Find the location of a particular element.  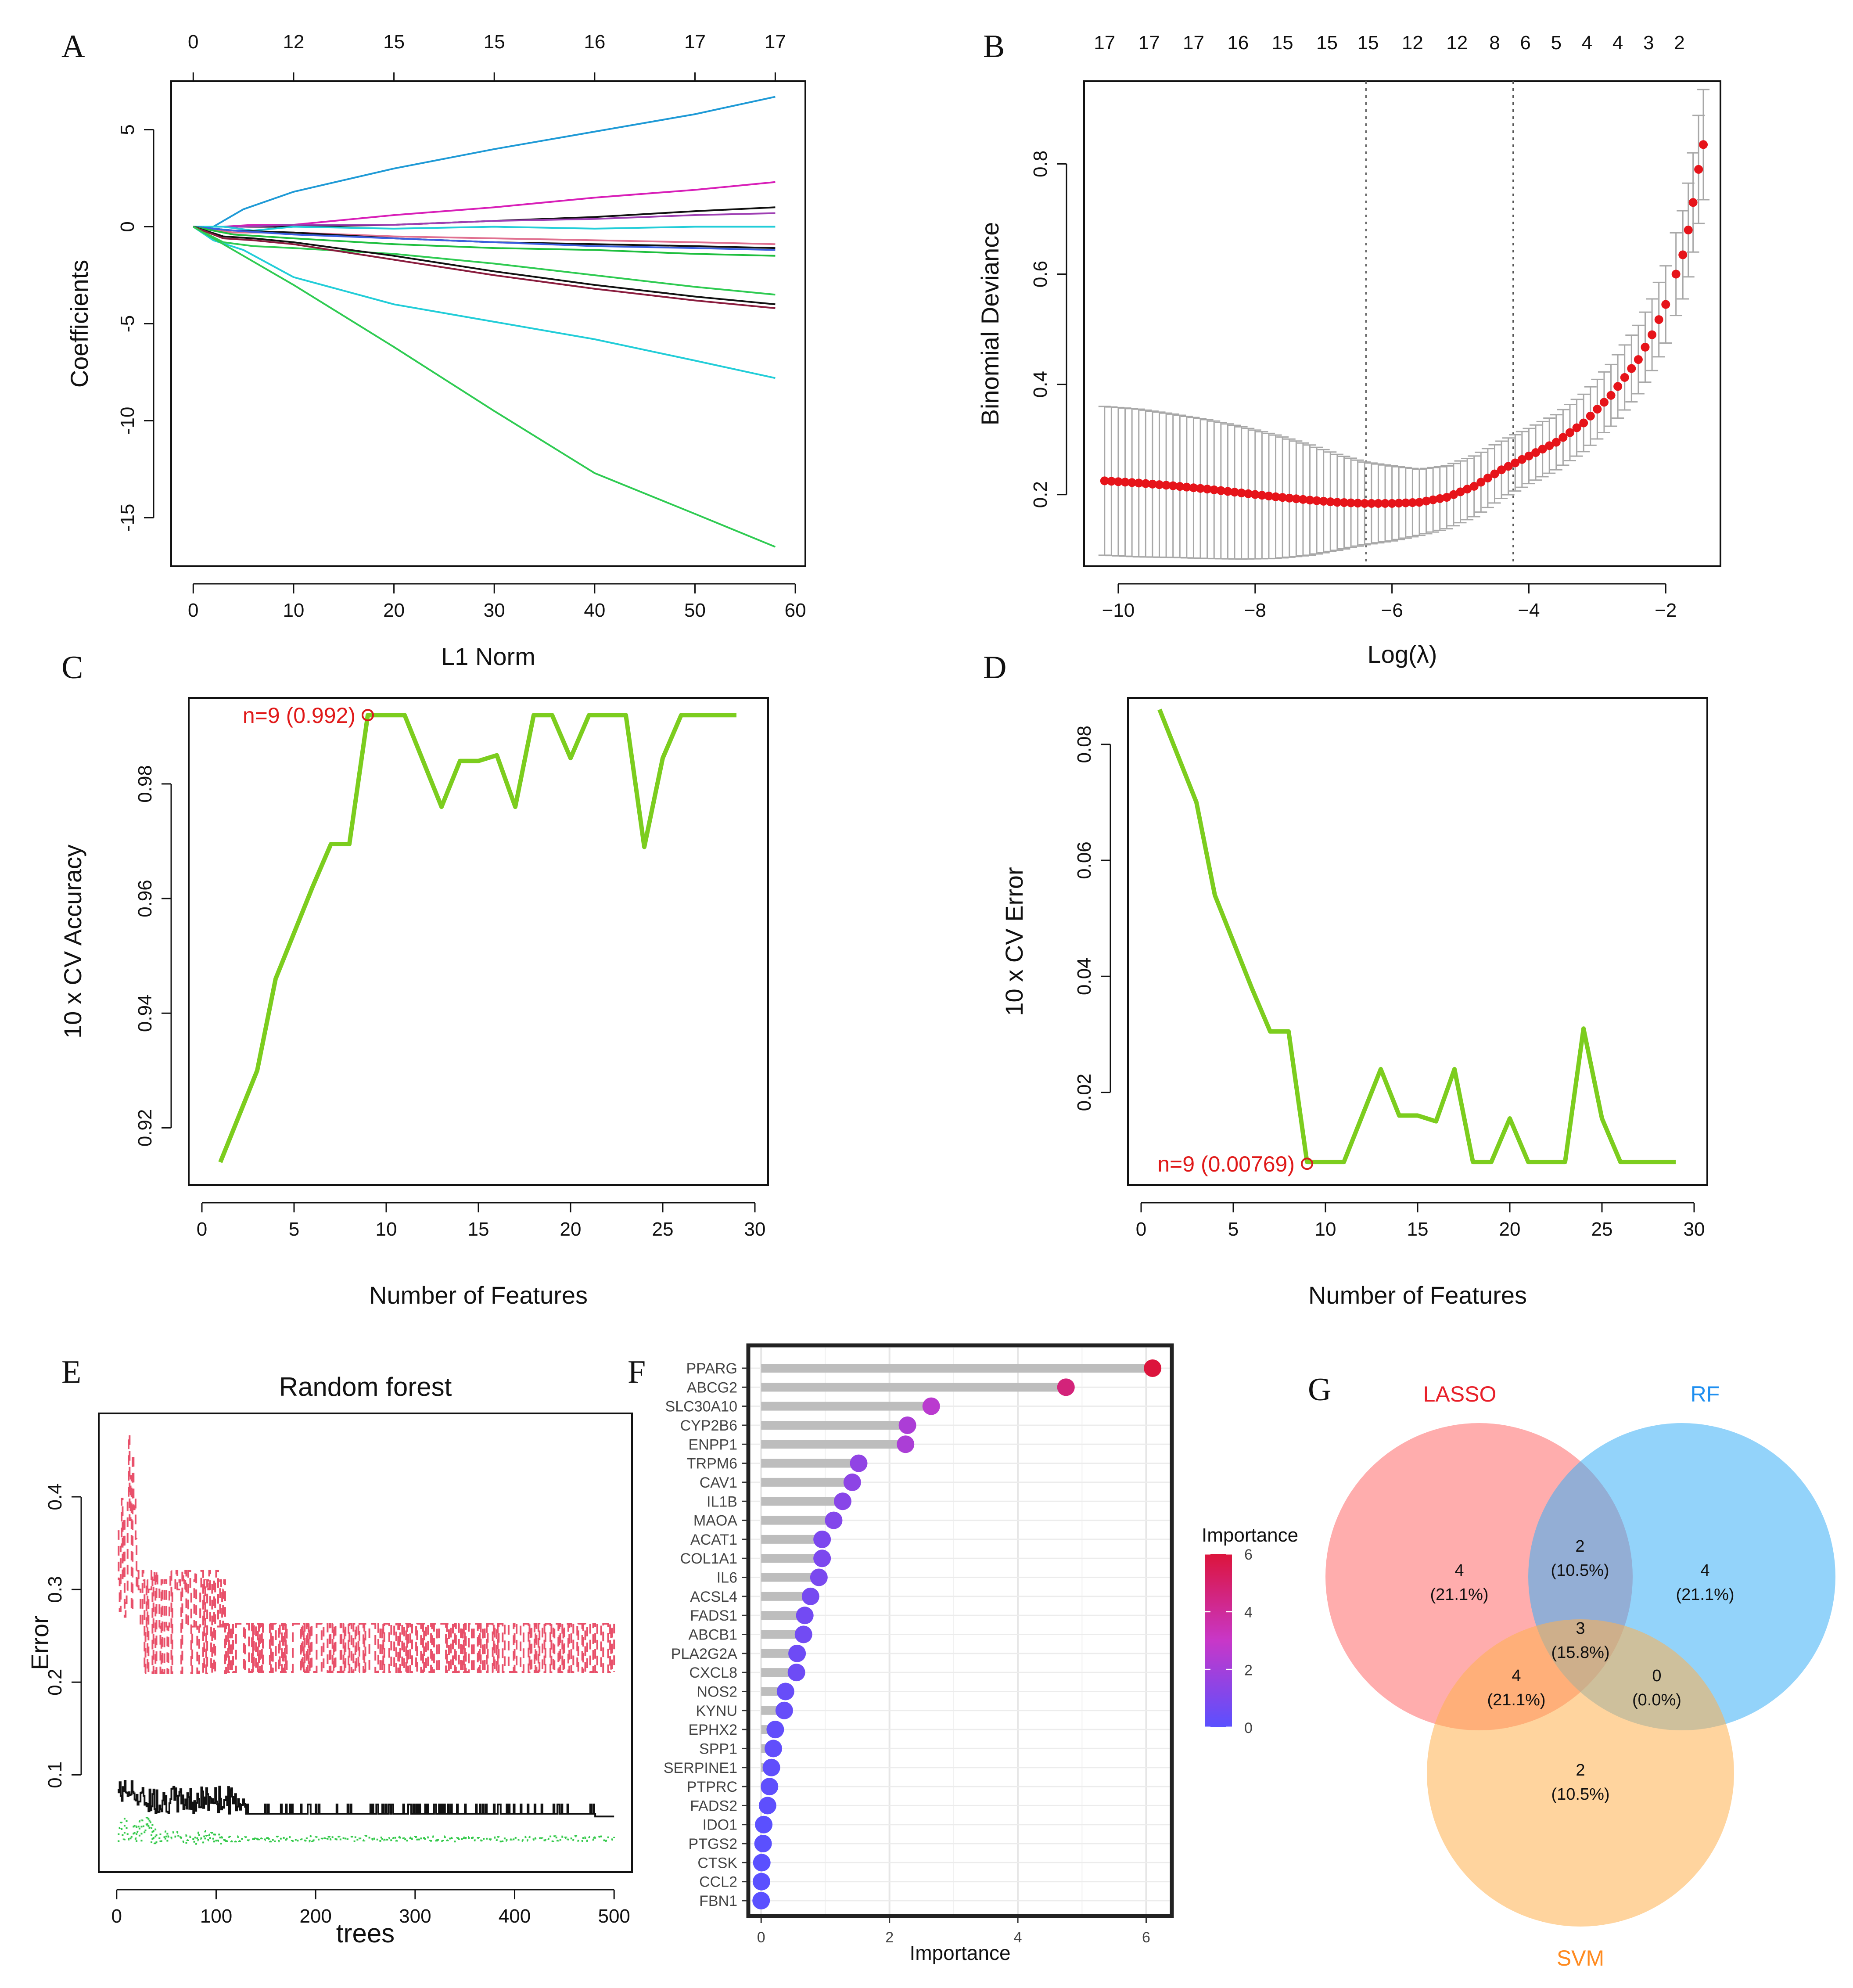

optimal-point is located at coordinates (368, 715).